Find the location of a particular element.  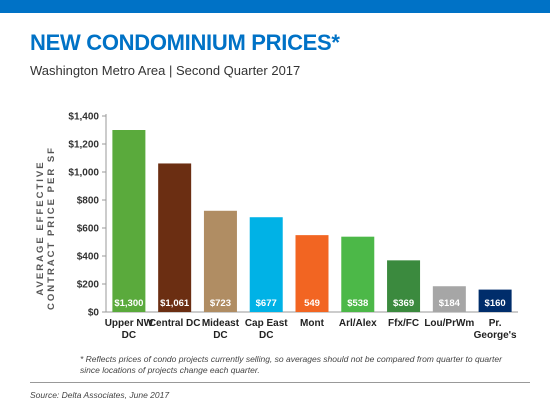

x-tick-label: Upper NW DC is located at coordinates (129, 329).